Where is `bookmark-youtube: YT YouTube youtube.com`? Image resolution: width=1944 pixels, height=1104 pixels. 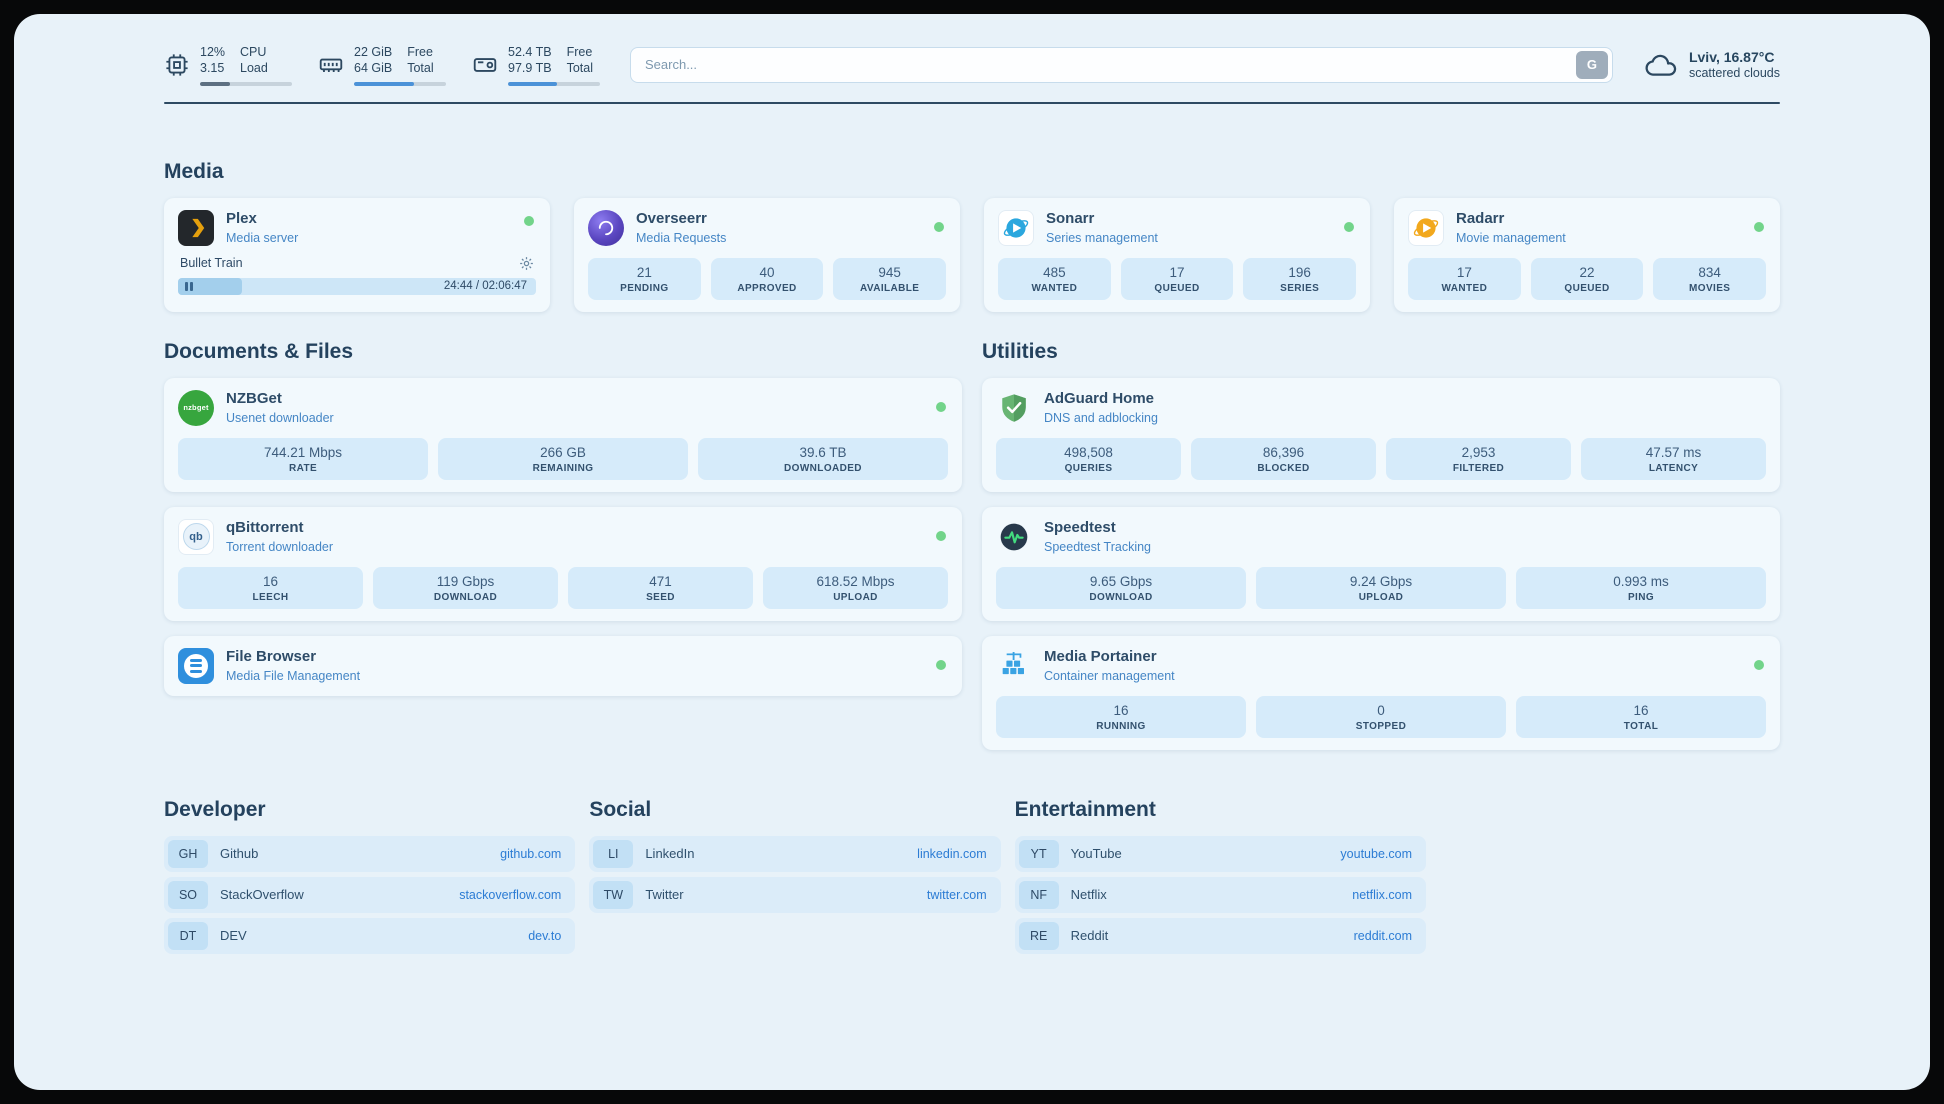 bookmark-youtube: YT YouTube youtube.com is located at coordinates (1220, 853).